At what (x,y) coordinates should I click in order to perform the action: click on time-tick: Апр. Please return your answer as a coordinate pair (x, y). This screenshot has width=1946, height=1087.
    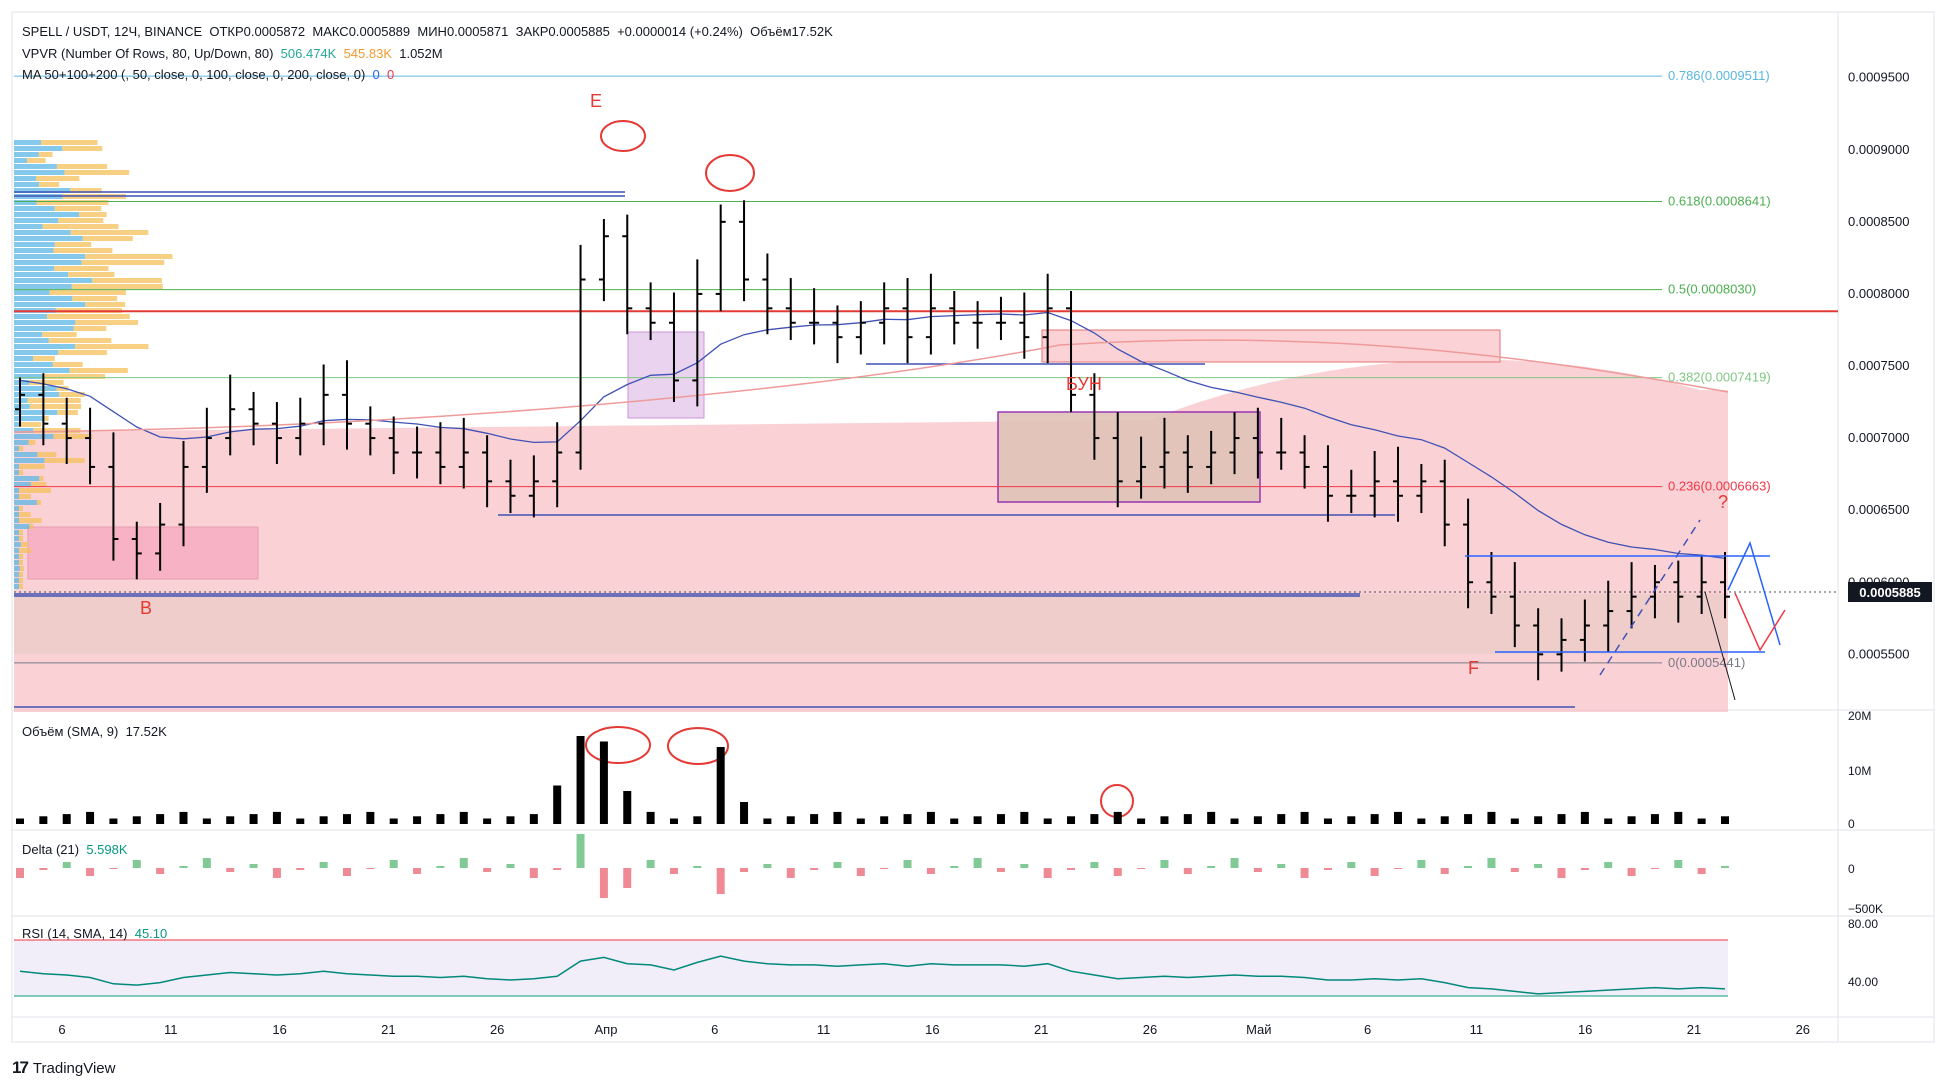
    Looking at the image, I should click on (606, 1029).